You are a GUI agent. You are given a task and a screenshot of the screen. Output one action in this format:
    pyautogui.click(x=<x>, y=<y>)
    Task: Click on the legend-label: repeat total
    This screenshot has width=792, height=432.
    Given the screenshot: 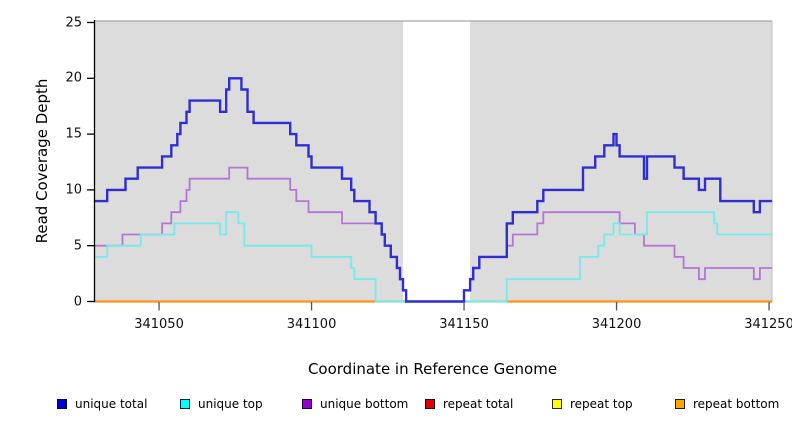 What is the action you would take?
    pyautogui.click(x=478, y=404)
    